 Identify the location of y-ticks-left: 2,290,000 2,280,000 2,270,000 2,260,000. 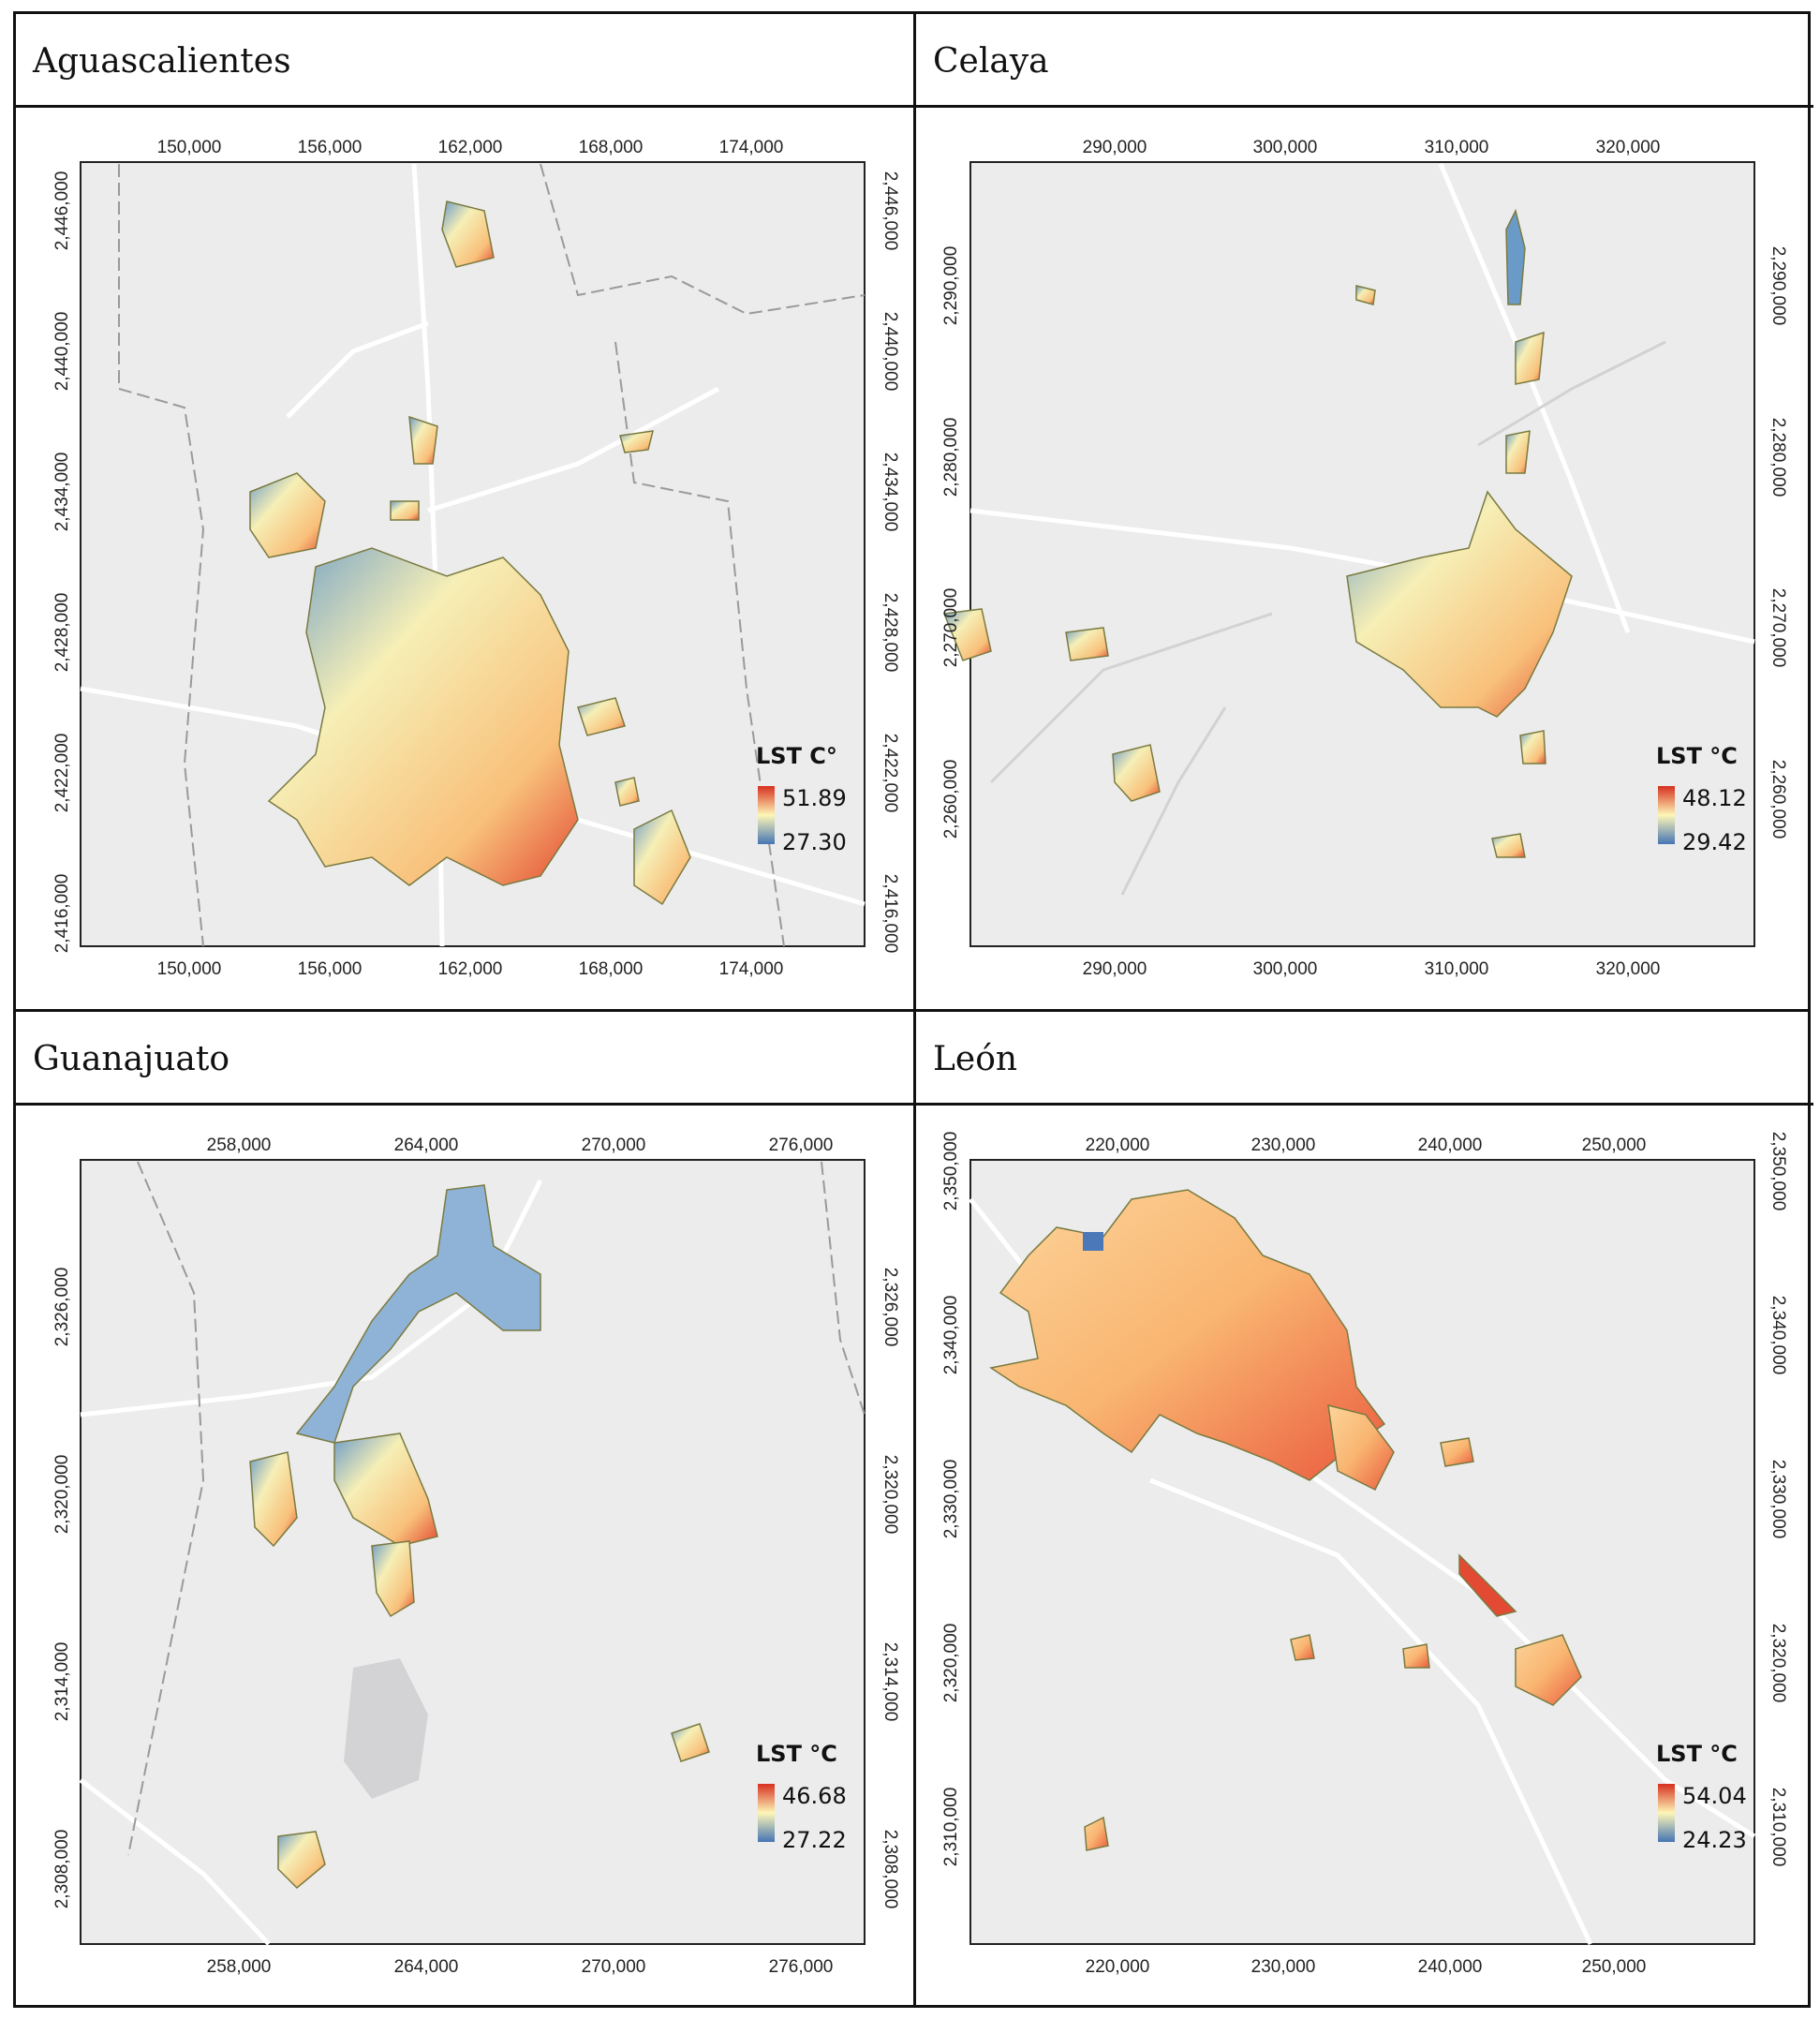
(951, 542).